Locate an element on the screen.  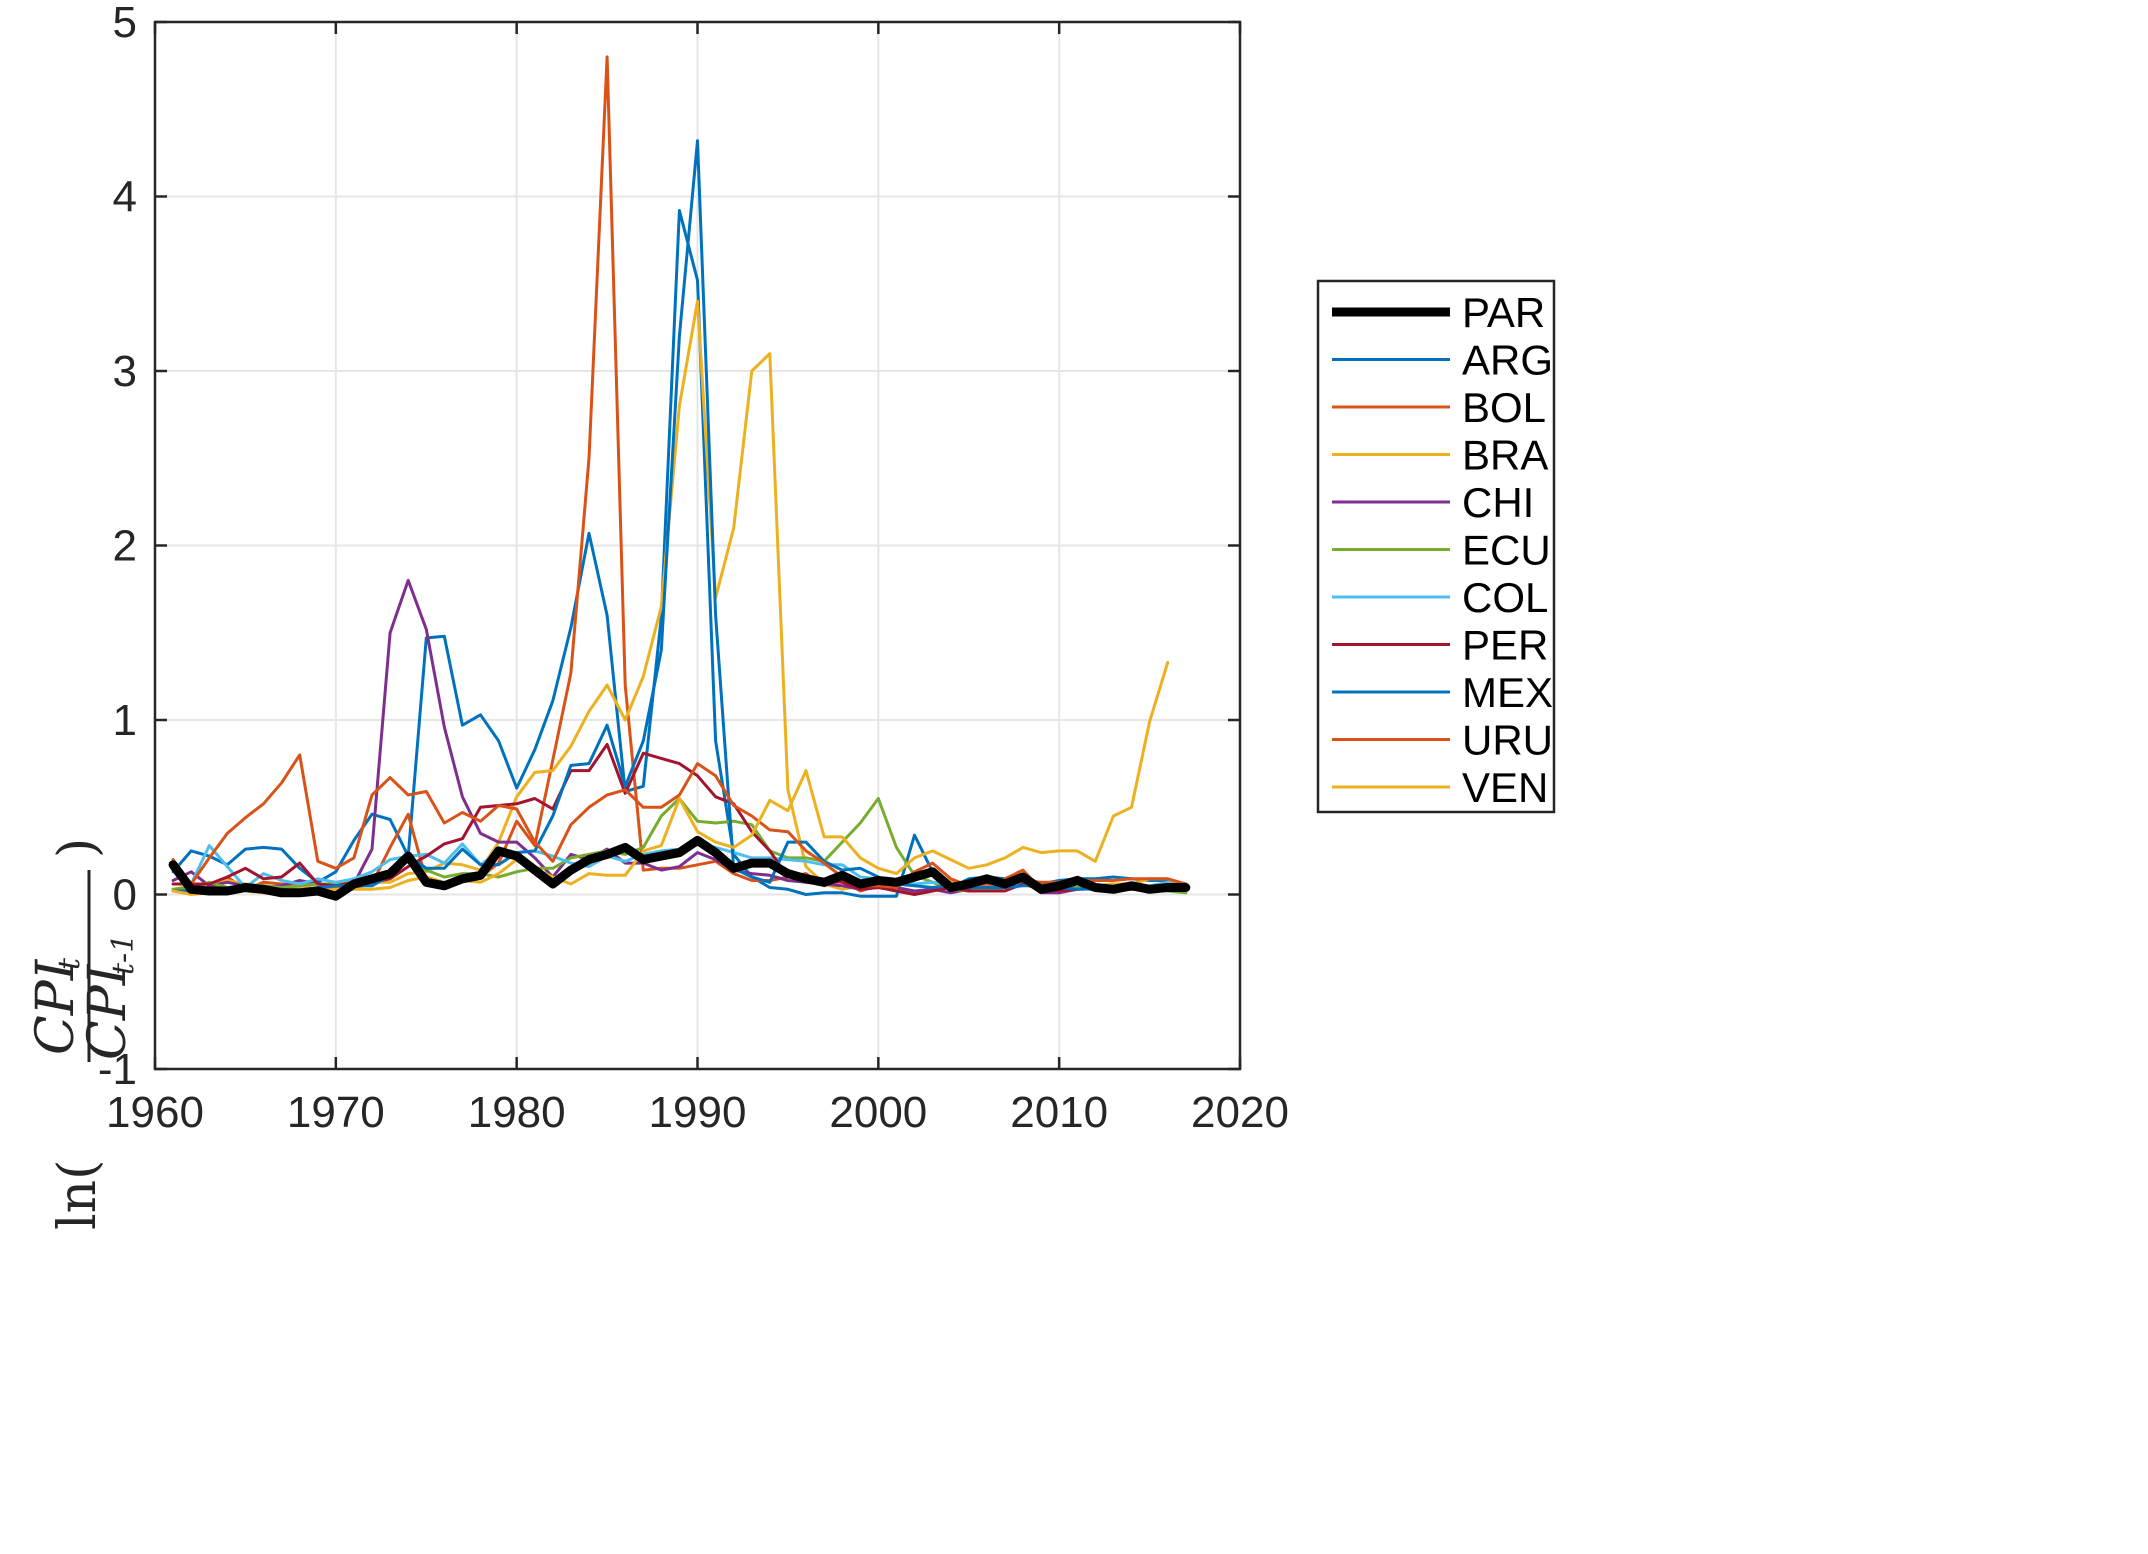
x-tick-label: 2010 is located at coordinates (1059, 1112).